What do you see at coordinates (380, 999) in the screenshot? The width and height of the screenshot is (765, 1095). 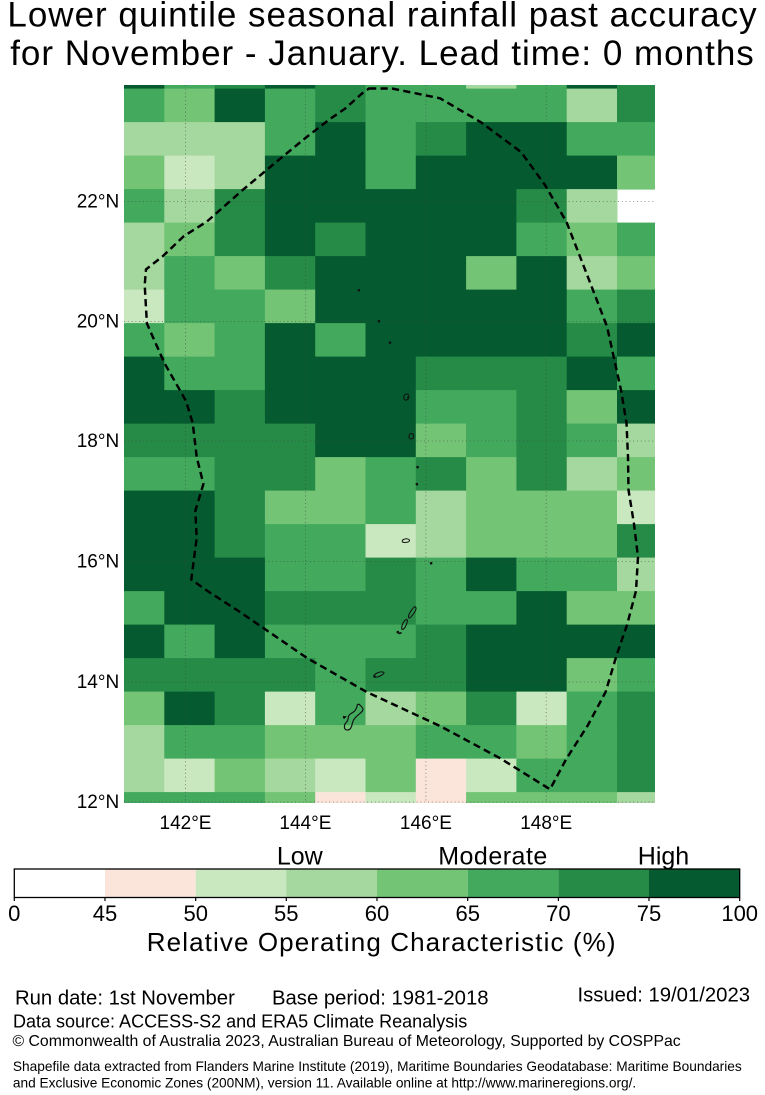 I see `svg-text: Base period: 1981-2018` at bounding box center [380, 999].